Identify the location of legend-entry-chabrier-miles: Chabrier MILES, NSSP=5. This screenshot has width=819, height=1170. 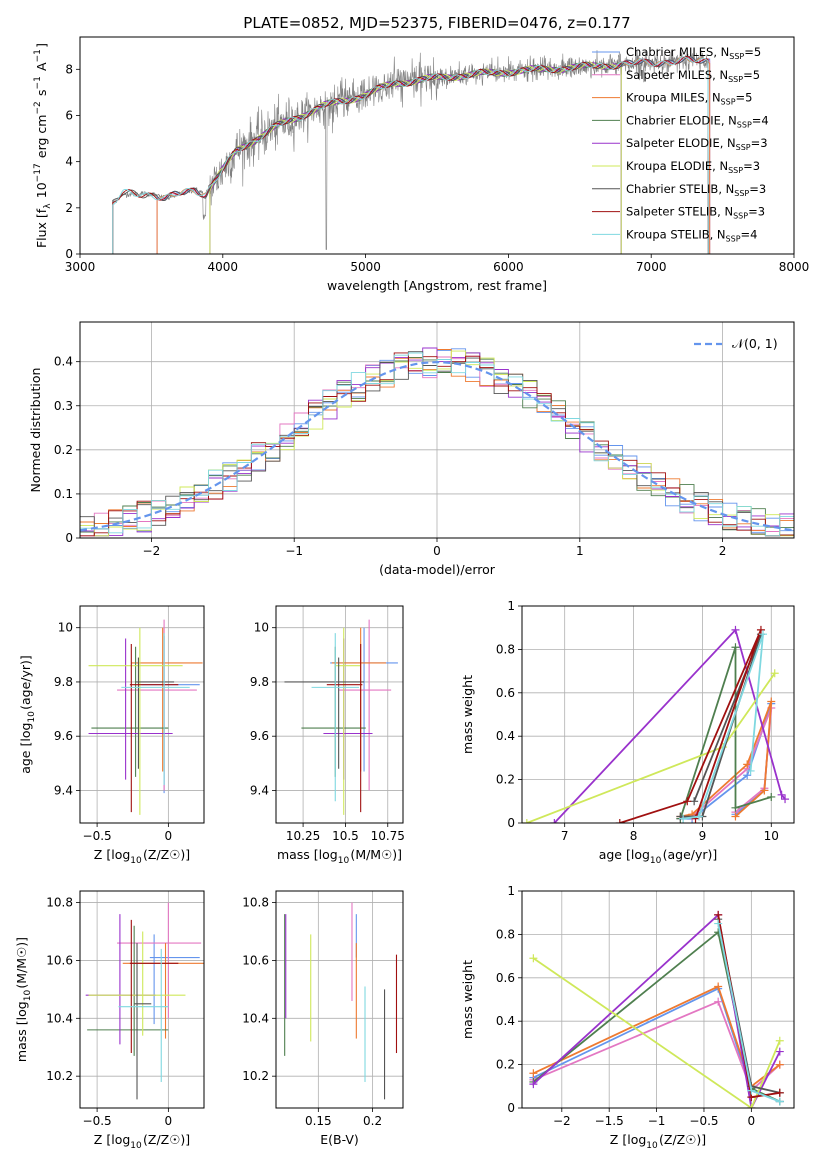
(693, 53).